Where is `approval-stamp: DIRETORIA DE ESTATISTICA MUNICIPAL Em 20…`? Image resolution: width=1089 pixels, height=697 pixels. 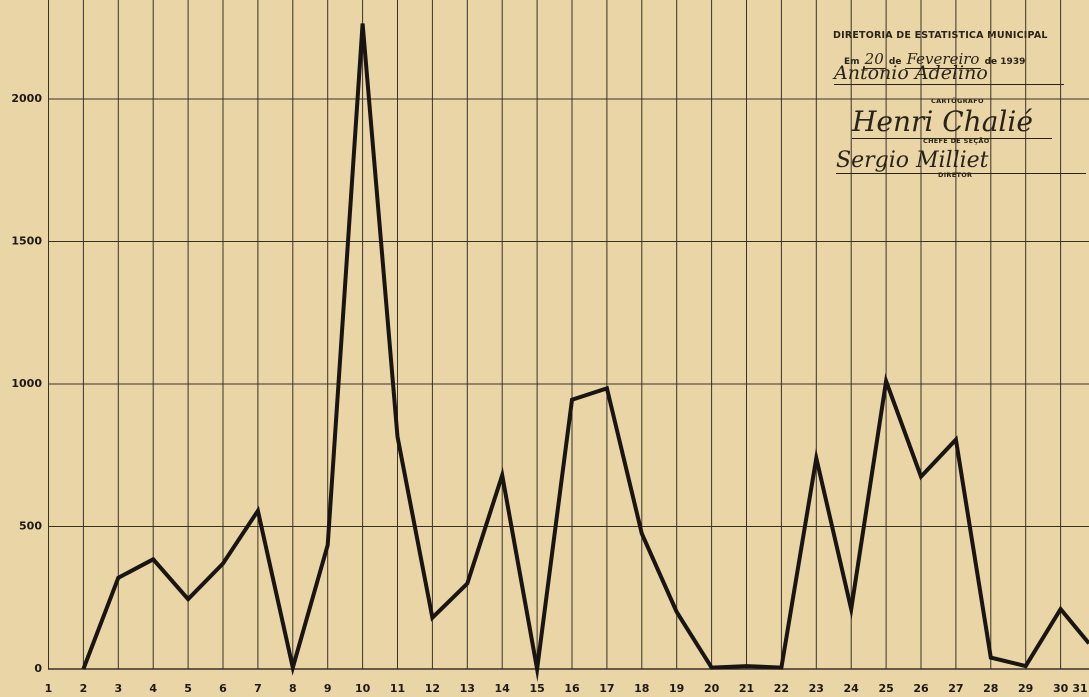 approval-stamp: DIRETORIA DE ESTATISTICA MUNICIPAL Em 20… is located at coordinates (957, 105).